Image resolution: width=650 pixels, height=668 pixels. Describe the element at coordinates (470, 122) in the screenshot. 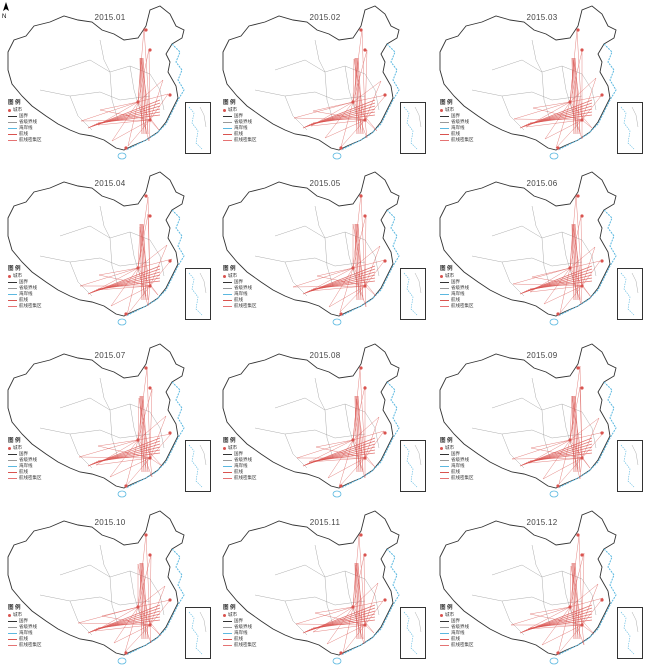

I see `legend-item: 省级界线` at that location.